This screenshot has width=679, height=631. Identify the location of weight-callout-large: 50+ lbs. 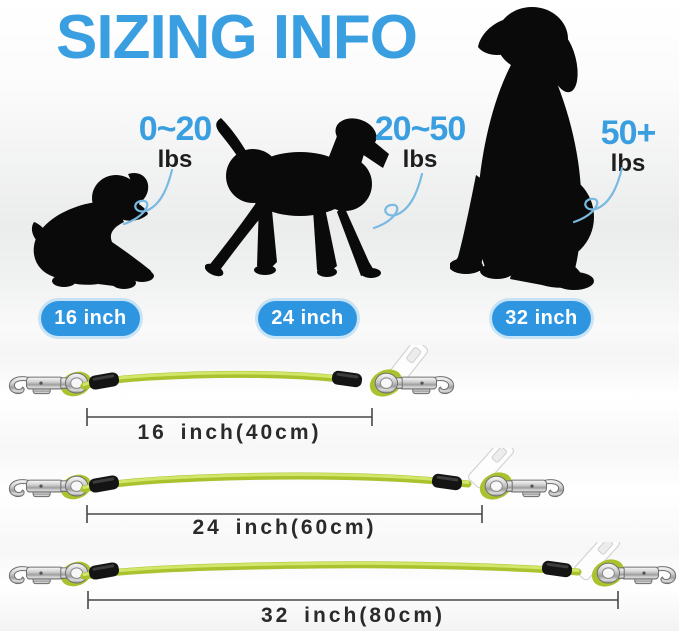
(623, 146).